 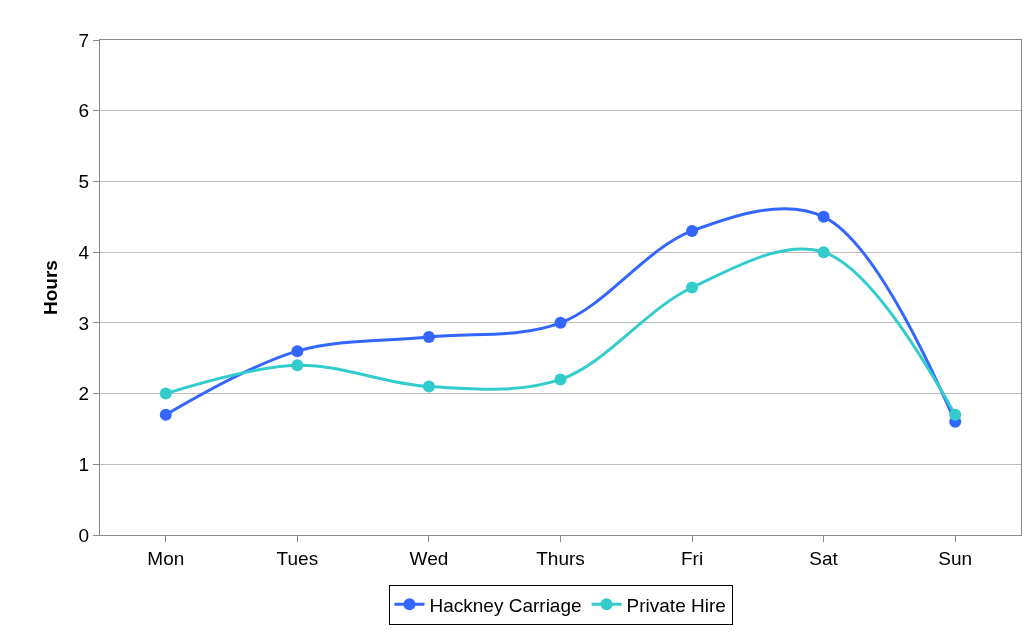 I want to click on x-tick-label: Fri, so click(x=692, y=558).